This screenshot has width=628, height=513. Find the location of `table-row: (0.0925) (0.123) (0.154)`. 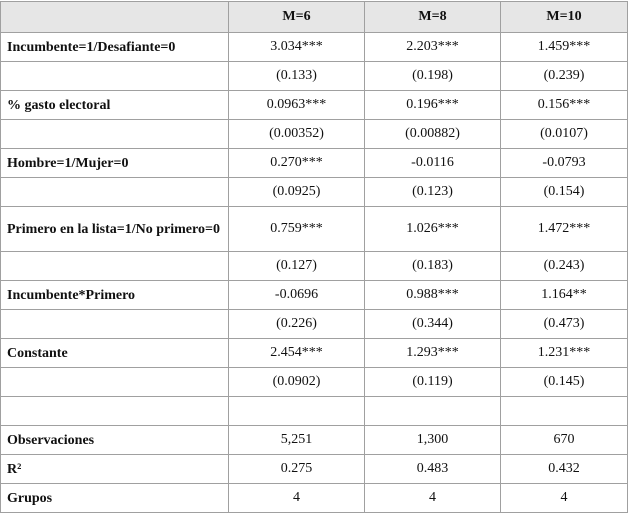

table-row: (0.0925) (0.123) (0.154) is located at coordinates (314, 192).